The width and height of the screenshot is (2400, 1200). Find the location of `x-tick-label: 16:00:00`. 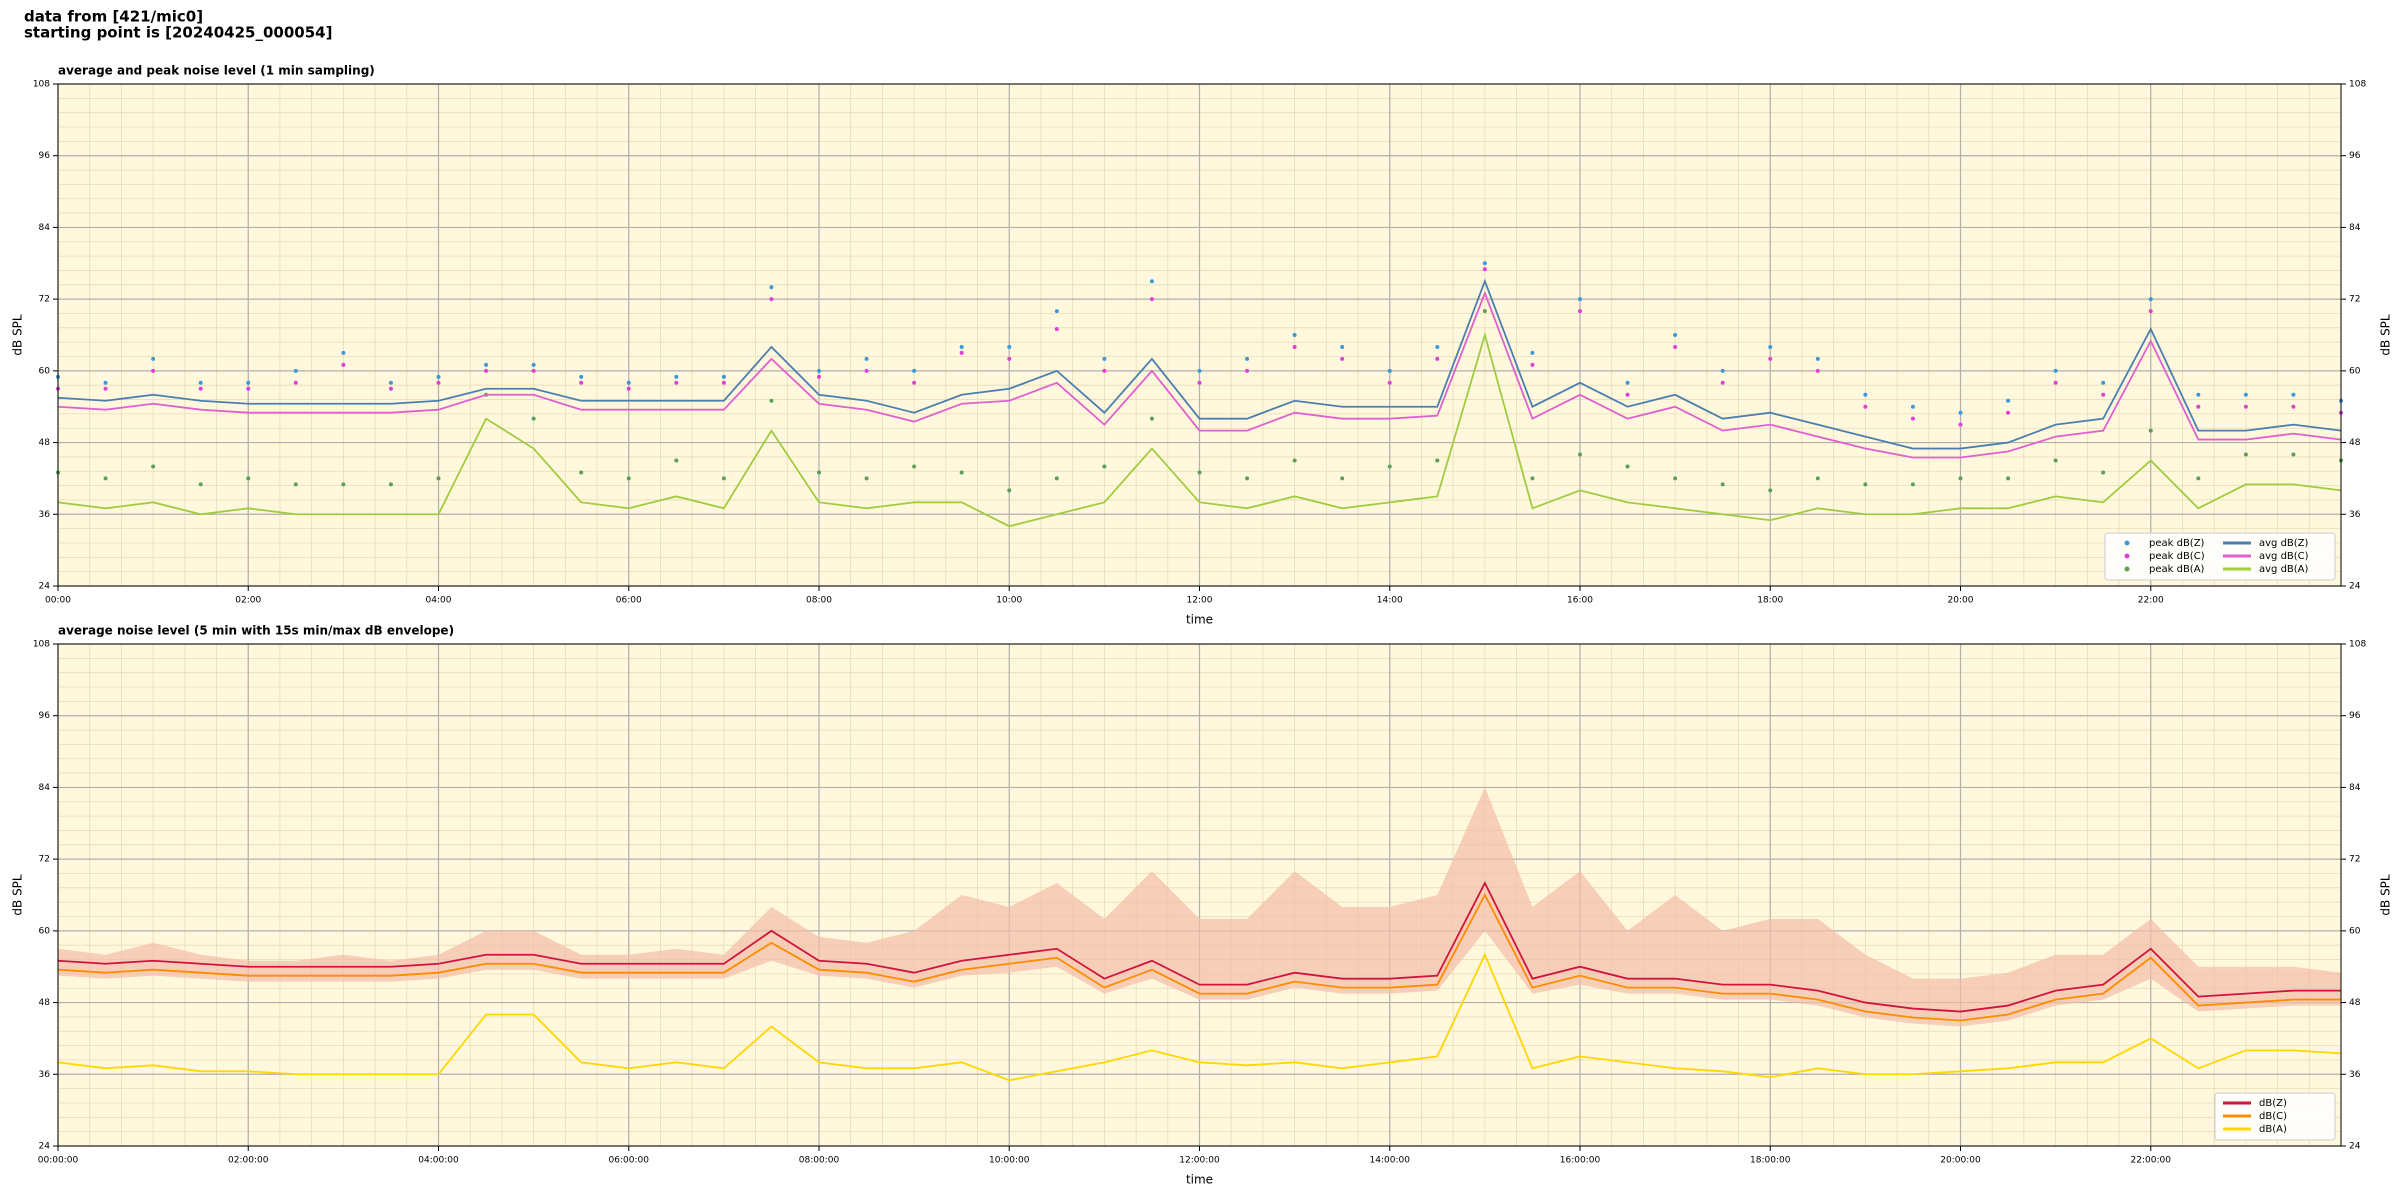

x-tick-label: 16:00:00 is located at coordinates (1580, 1161).